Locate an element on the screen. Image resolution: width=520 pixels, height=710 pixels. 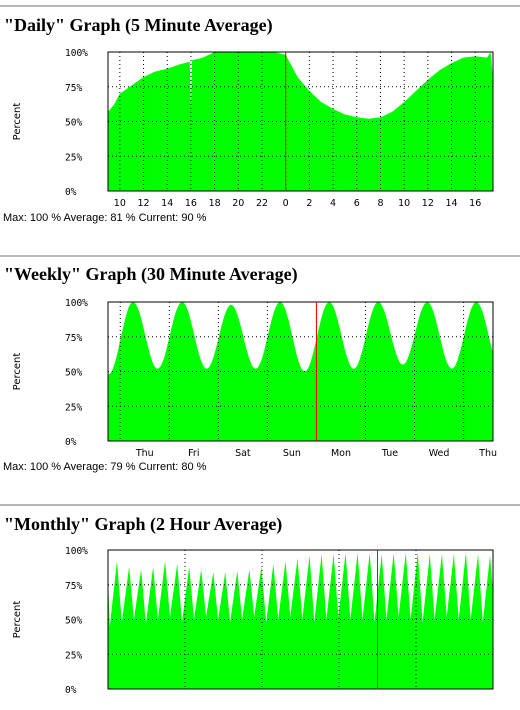
daily-x-tick-label: 22 is located at coordinates (262, 203).